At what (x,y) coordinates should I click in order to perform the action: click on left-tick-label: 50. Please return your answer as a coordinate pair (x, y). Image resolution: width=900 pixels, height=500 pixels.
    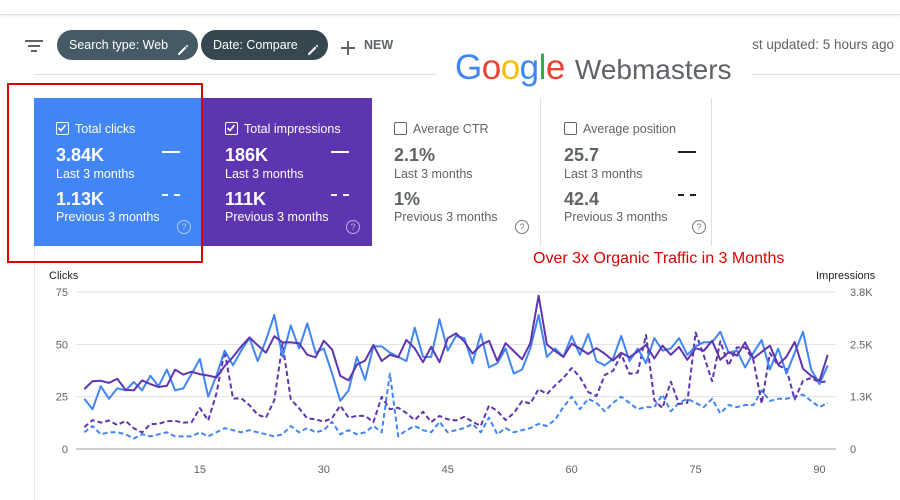
    Looking at the image, I should click on (62, 345).